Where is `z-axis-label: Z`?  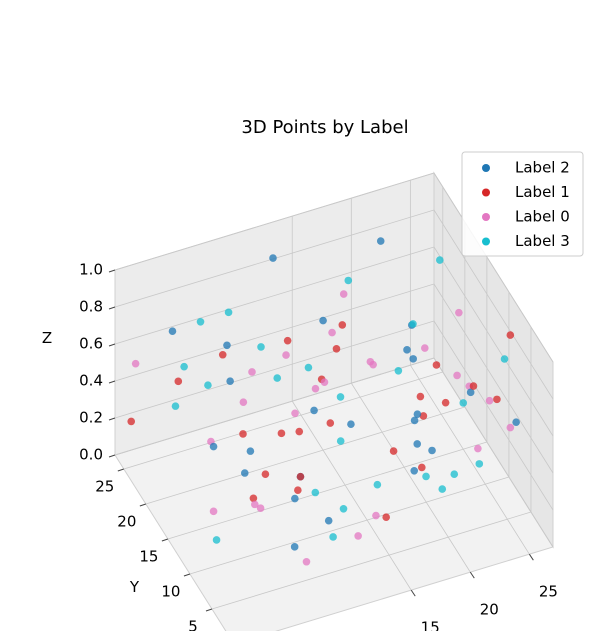
z-axis-label: Z is located at coordinates (47, 338).